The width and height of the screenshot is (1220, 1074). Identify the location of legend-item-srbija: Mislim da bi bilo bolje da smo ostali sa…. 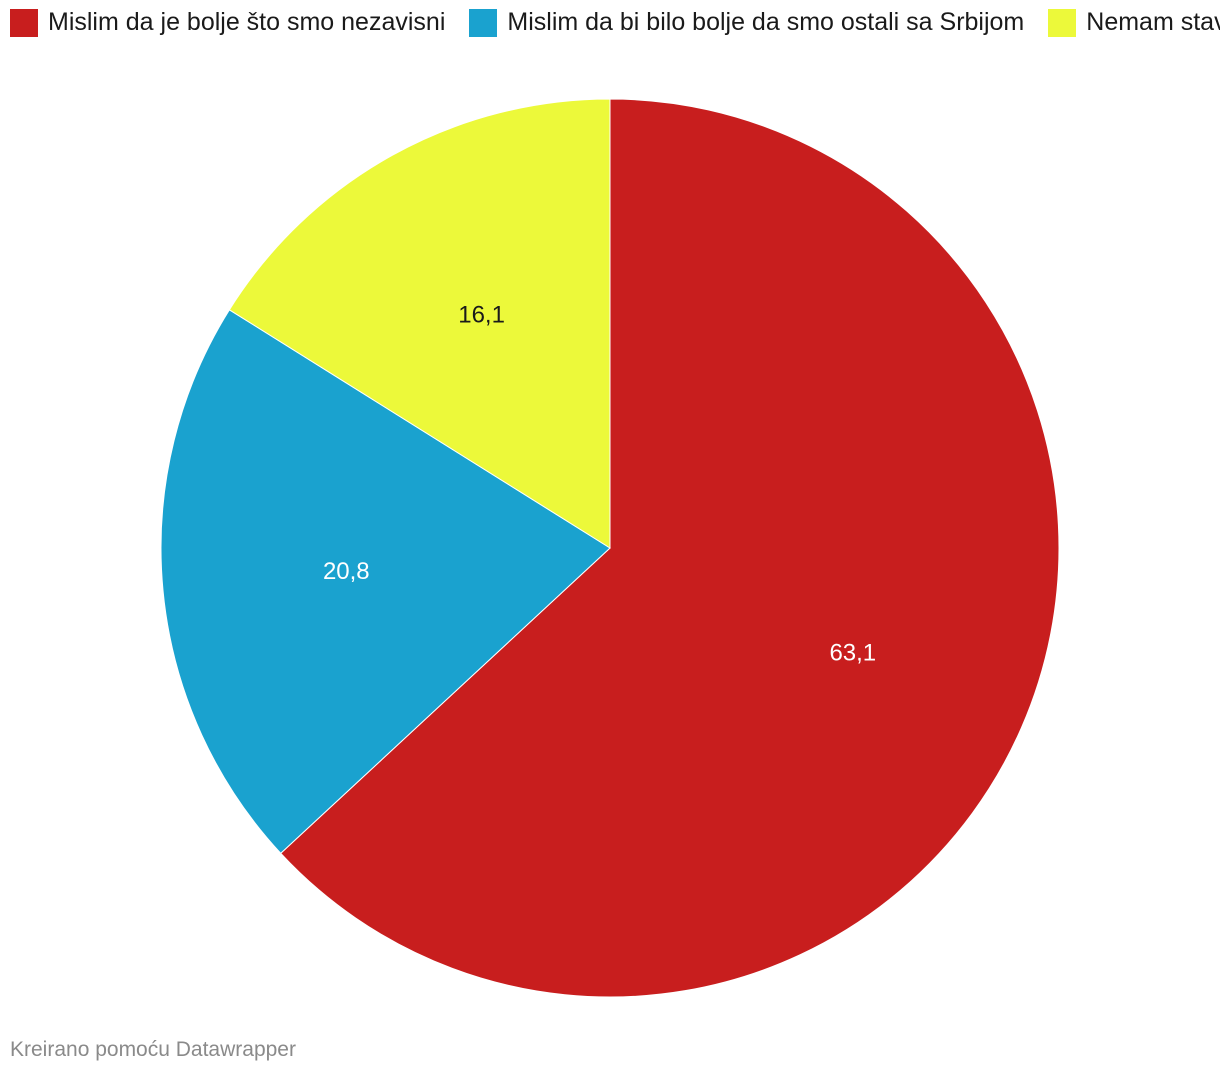
(746, 22).